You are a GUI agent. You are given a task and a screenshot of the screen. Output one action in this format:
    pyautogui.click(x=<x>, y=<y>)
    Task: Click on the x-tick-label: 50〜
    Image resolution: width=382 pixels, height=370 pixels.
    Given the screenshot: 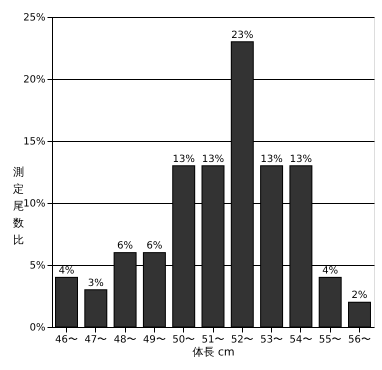 What is the action you would take?
    pyautogui.click(x=184, y=340)
    